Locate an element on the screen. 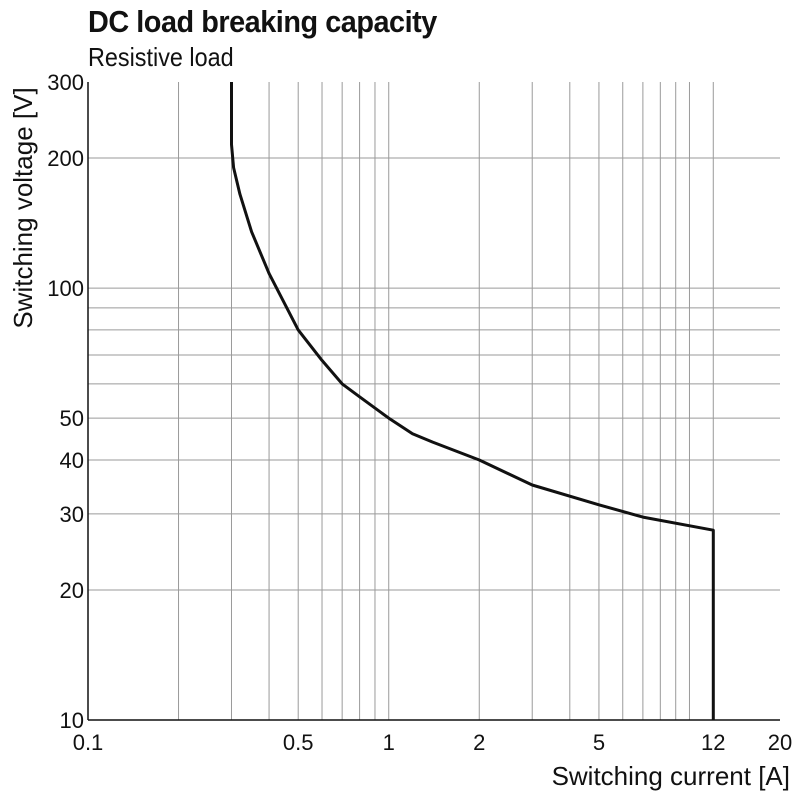 This screenshot has width=800, height=801. y-tick-label: 200 is located at coordinates (65, 158).